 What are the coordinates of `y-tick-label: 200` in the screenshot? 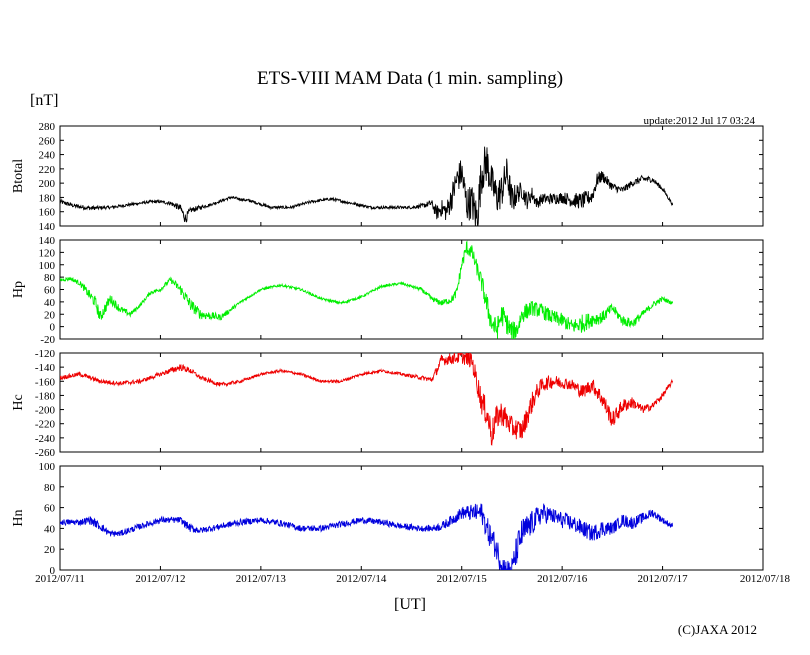 It's located at (47, 184).